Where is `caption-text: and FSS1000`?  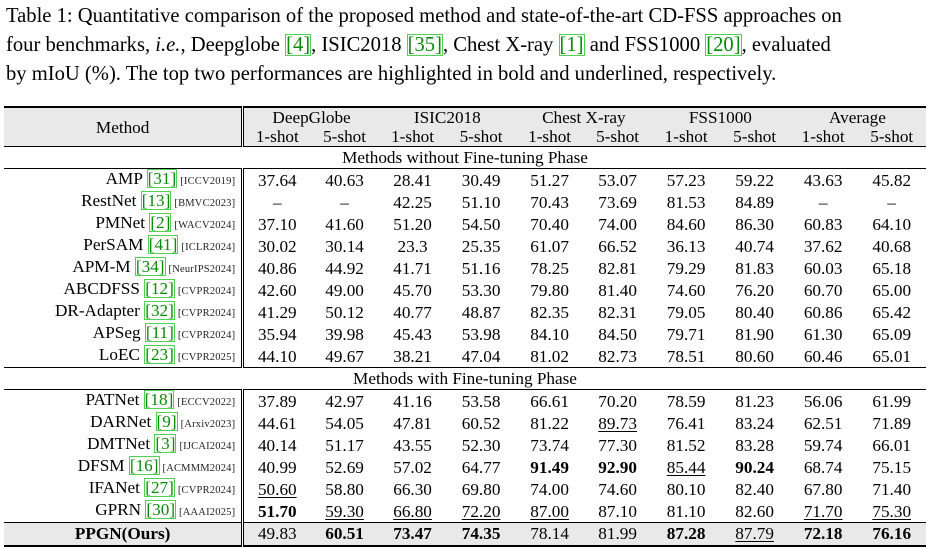 caption-text: and FSS1000 is located at coordinates (645, 45).